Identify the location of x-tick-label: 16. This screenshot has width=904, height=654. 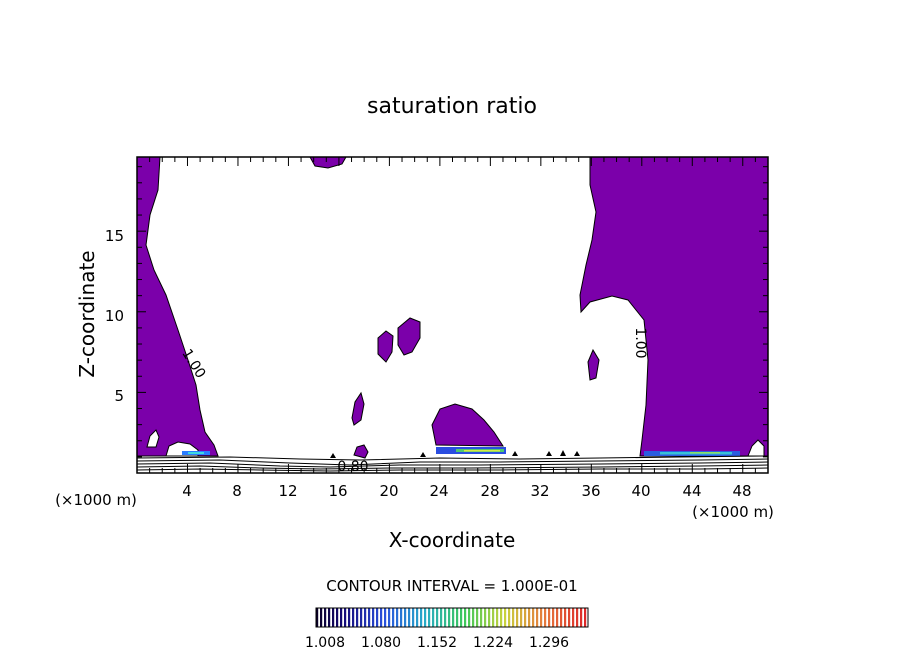
(337, 491).